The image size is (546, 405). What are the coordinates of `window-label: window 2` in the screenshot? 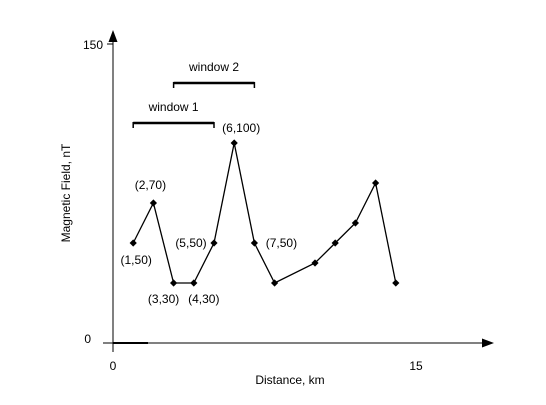 It's located at (213, 67).